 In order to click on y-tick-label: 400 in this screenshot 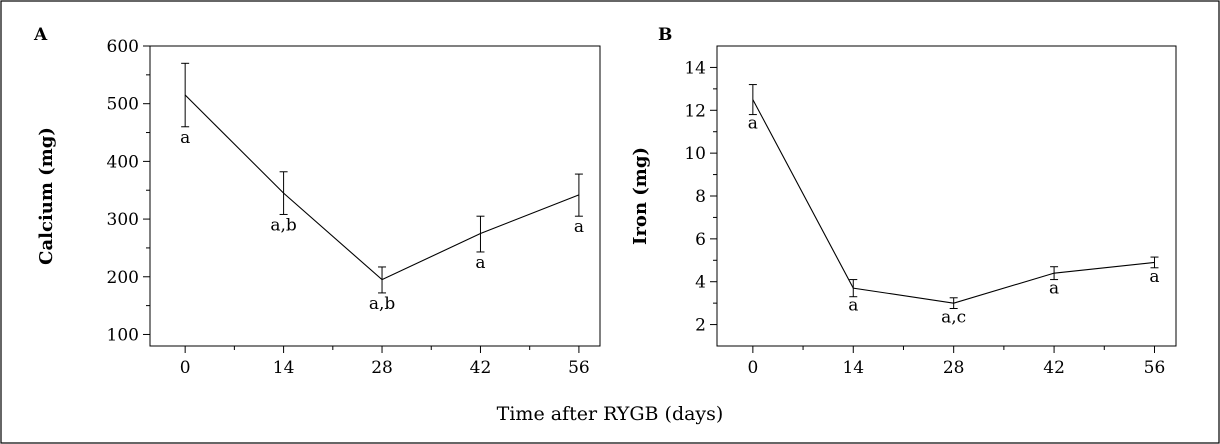, I will do `click(123, 162)`.